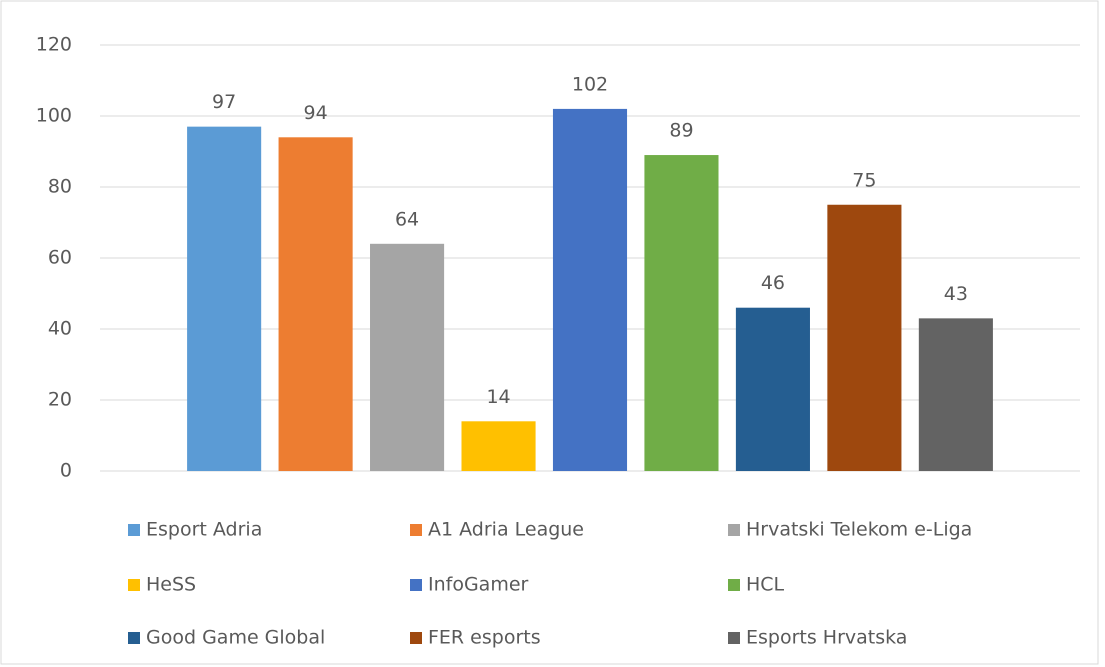  What do you see at coordinates (864, 180) in the screenshot?
I see `data-label: 75` at bounding box center [864, 180].